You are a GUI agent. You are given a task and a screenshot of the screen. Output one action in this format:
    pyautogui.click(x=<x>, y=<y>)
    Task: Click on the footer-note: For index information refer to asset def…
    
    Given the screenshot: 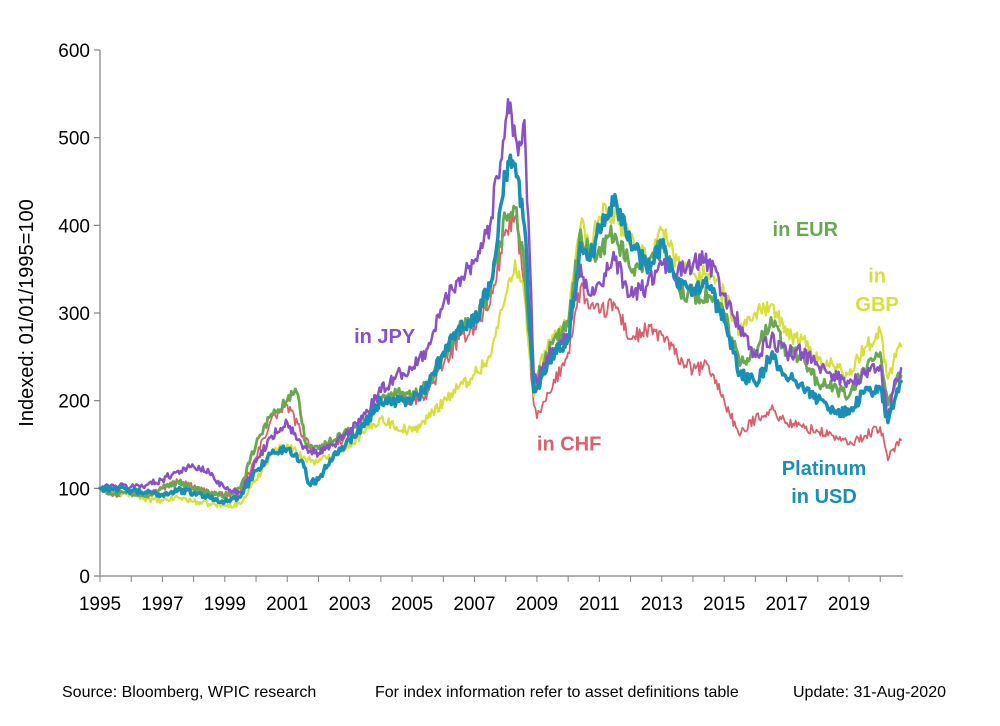 What is the action you would take?
    pyautogui.click(x=557, y=692)
    